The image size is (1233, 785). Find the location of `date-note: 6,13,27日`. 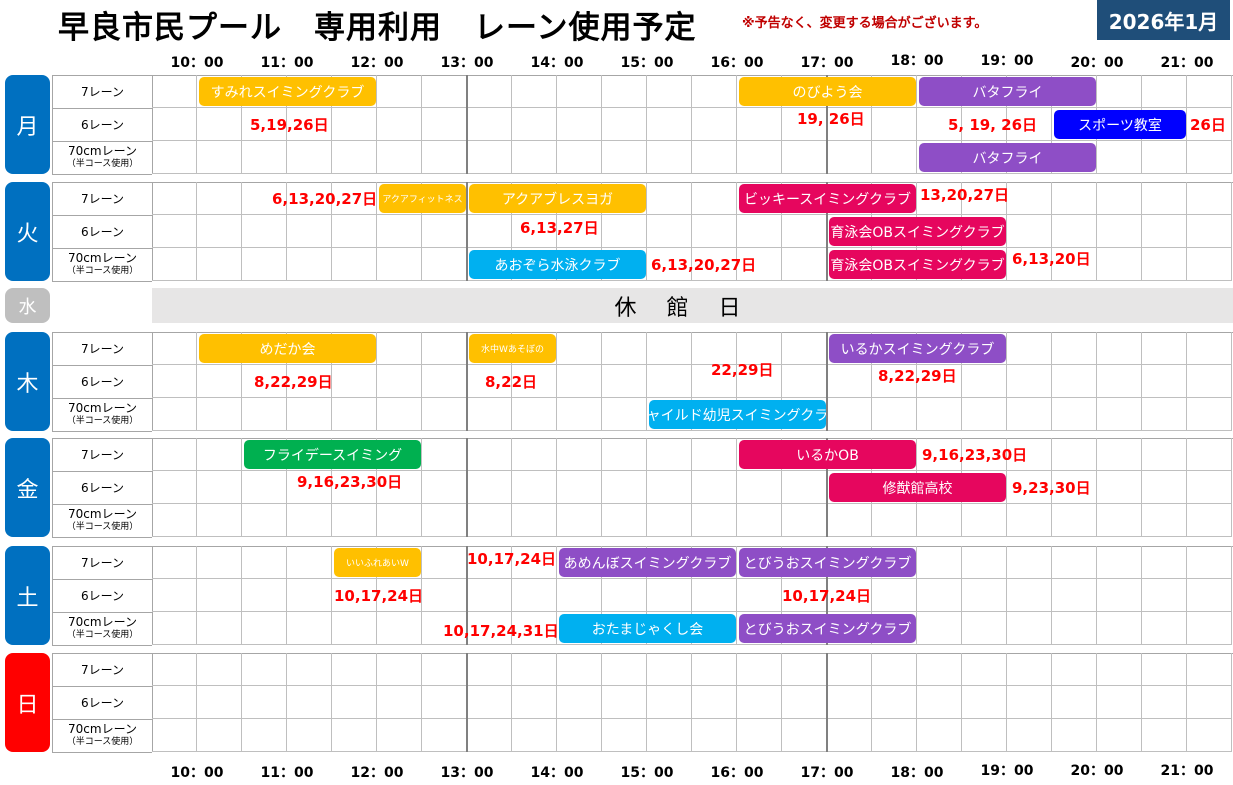

date-note: 6,13,27日 is located at coordinates (559, 228).